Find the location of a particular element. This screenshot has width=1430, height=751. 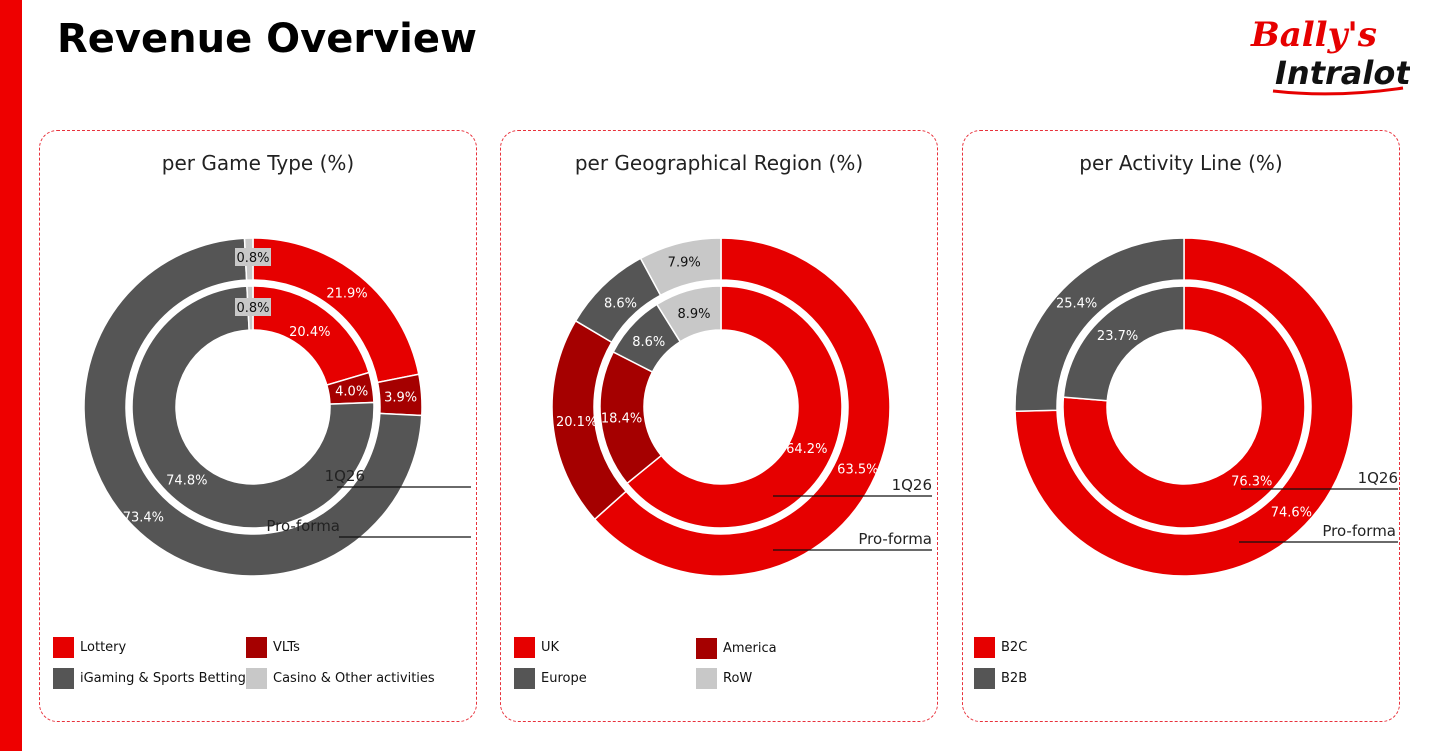

legend-swatch-igaming is located at coordinates (63, 678).